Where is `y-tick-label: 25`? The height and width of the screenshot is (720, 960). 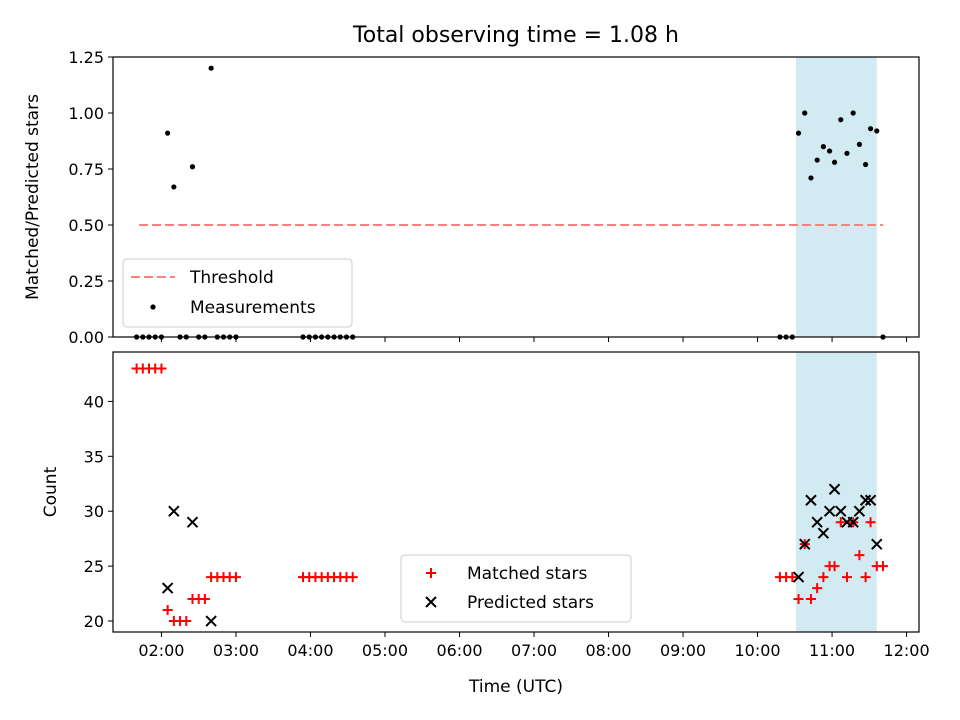 y-tick-label: 25 is located at coordinates (94, 566).